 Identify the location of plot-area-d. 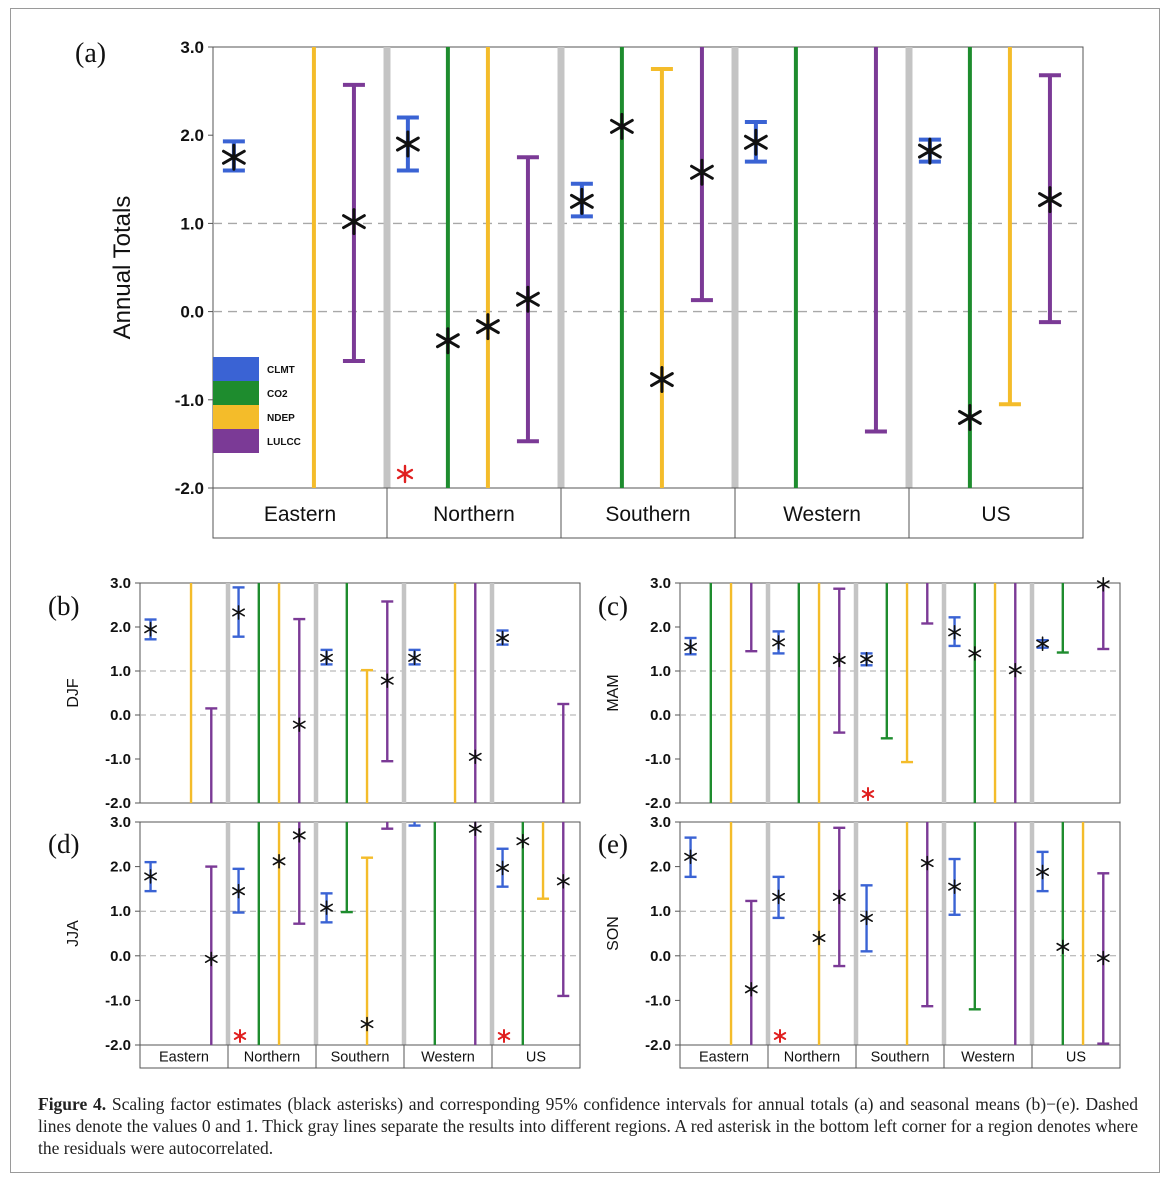
(360, 933).